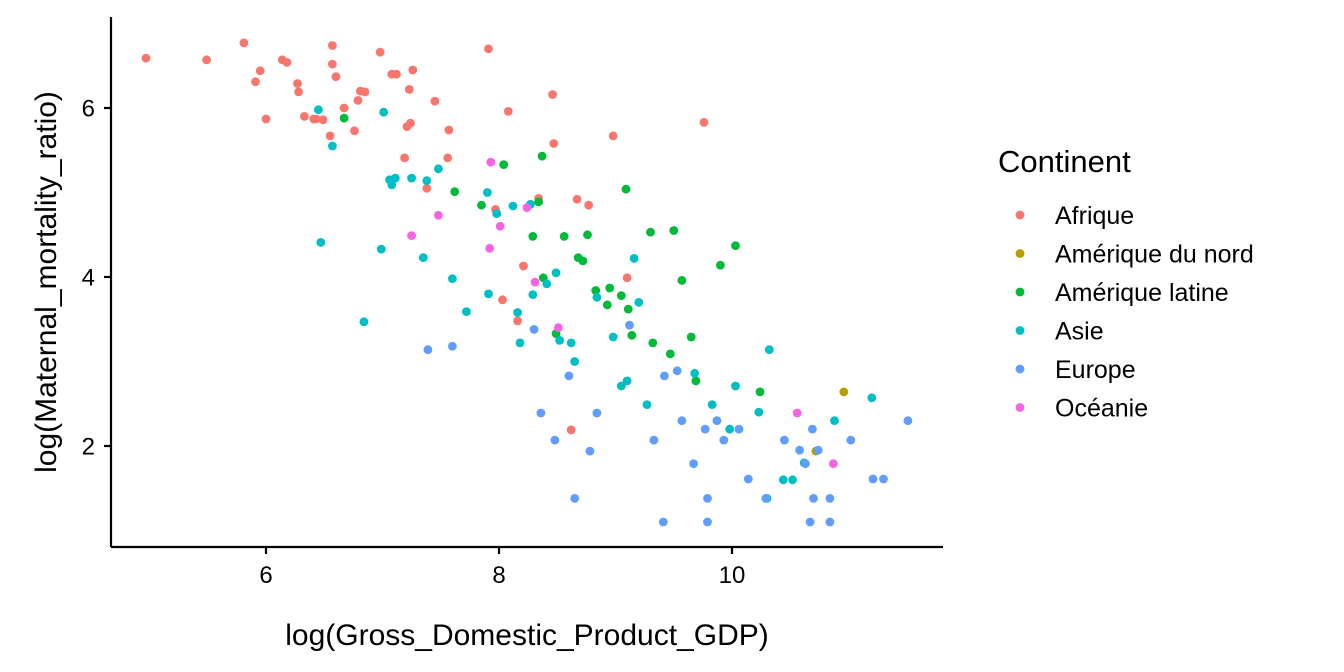  What do you see at coordinates (527, 635) in the screenshot?
I see `x-axis-title: log(Gross_Domestic_Product_GDP)` at bounding box center [527, 635].